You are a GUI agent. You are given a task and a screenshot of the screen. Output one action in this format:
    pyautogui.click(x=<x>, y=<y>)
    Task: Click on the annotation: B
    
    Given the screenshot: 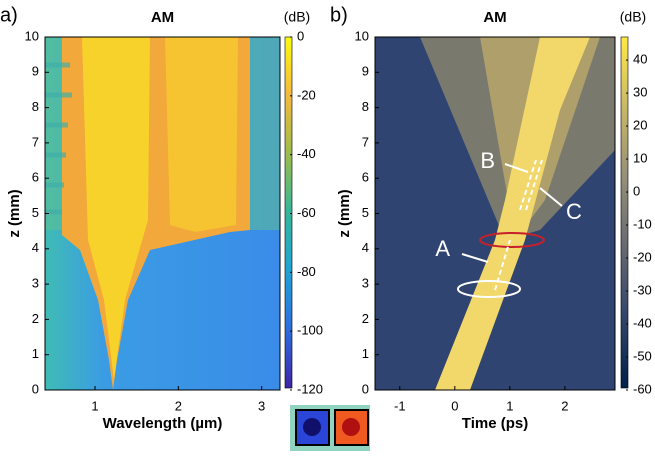 What is the action you would take?
    pyautogui.click(x=487, y=160)
    